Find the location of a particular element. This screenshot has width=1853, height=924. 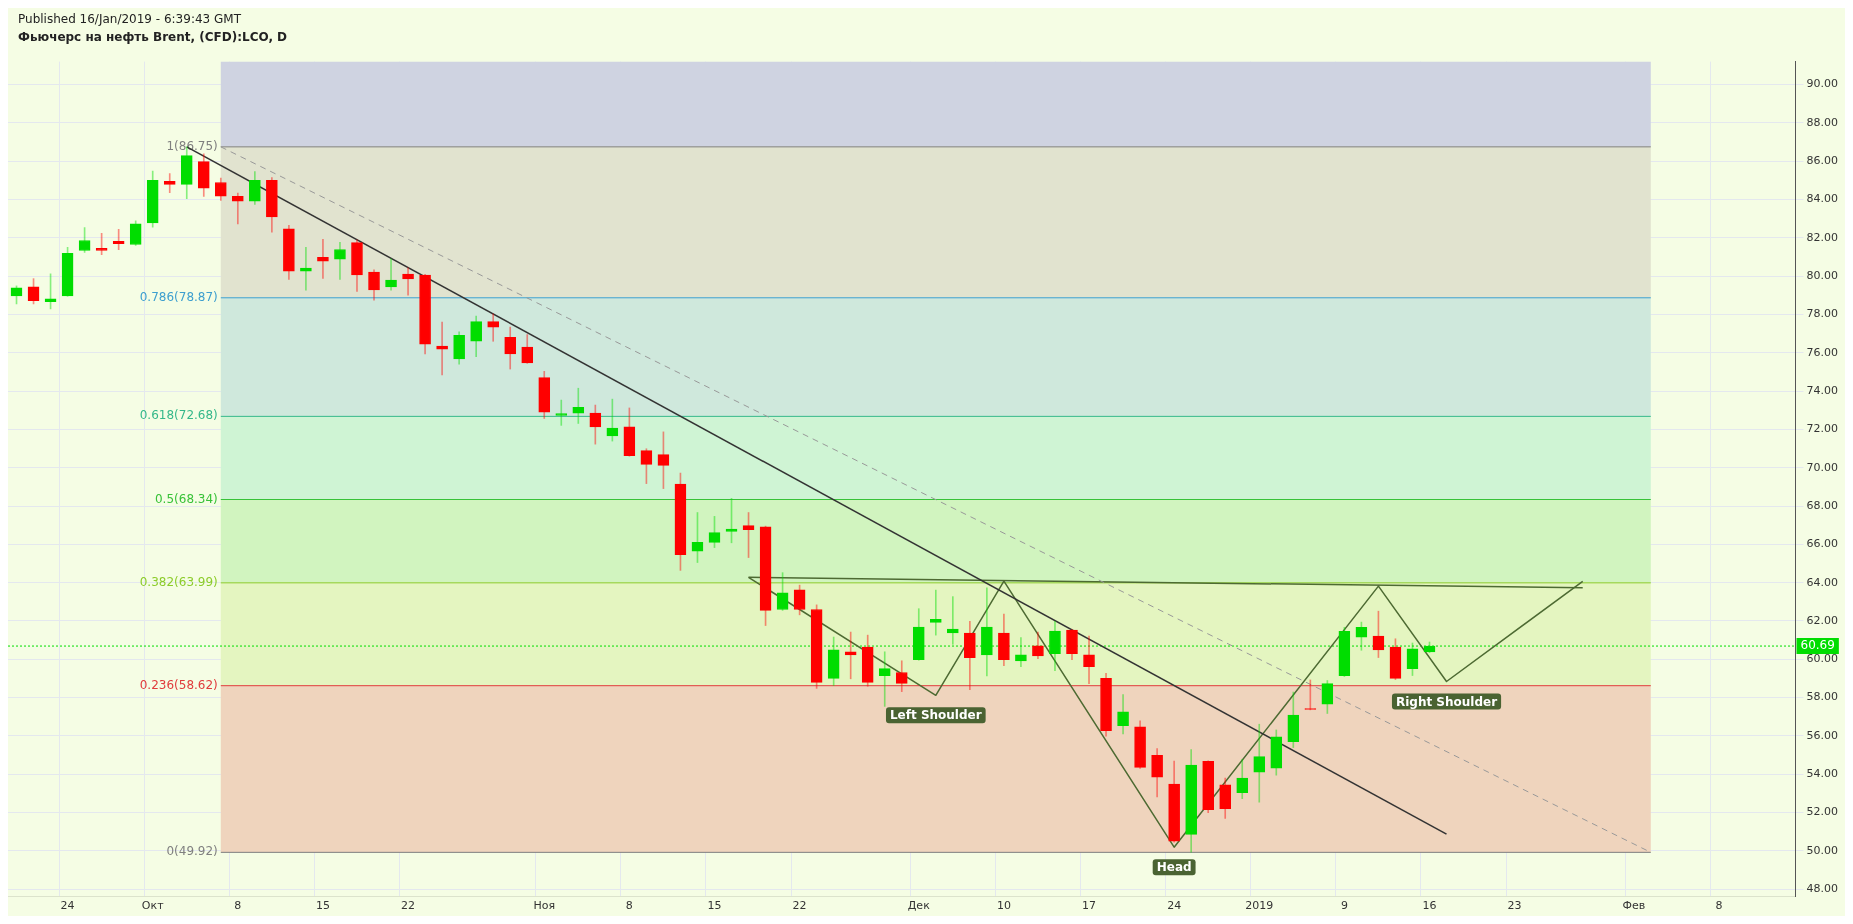

data-label: Right Shoulder is located at coordinates (1446, 701).